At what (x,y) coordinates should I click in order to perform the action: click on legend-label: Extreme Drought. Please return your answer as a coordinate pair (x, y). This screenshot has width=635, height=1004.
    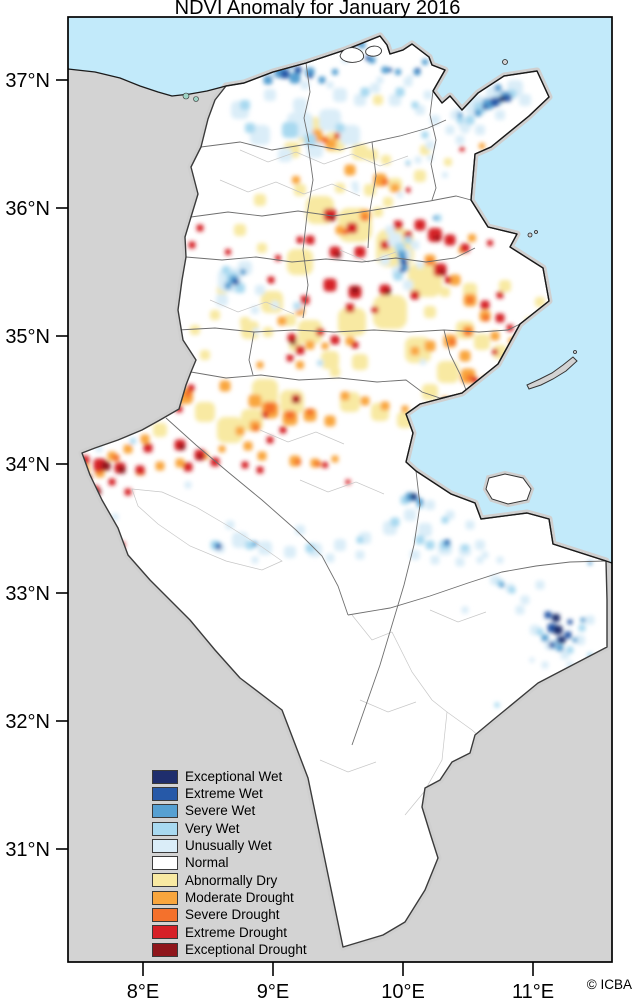
    Looking at the image, I should click on (236, 932).